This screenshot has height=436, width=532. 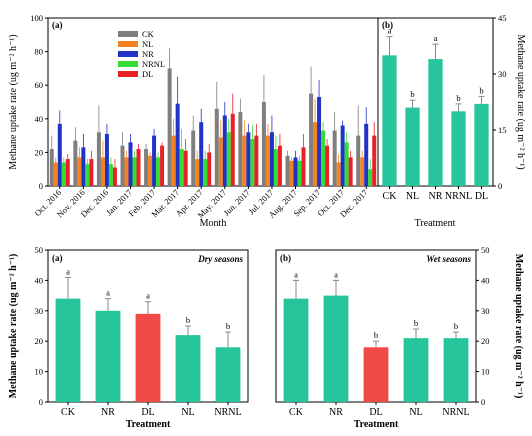 I want to click on panel-b-bar-ck, so click(x=389, y=121).